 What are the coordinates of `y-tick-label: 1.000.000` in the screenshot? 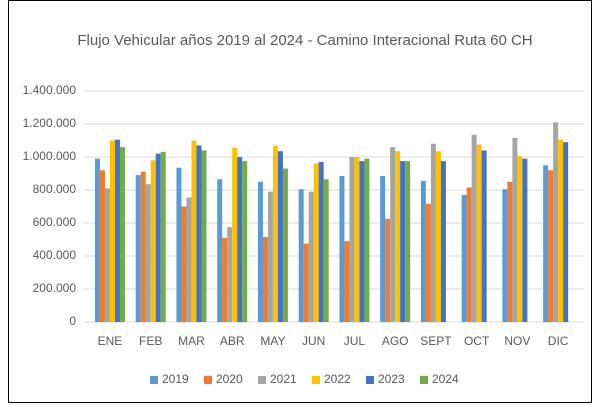 It's located at (50, 156).